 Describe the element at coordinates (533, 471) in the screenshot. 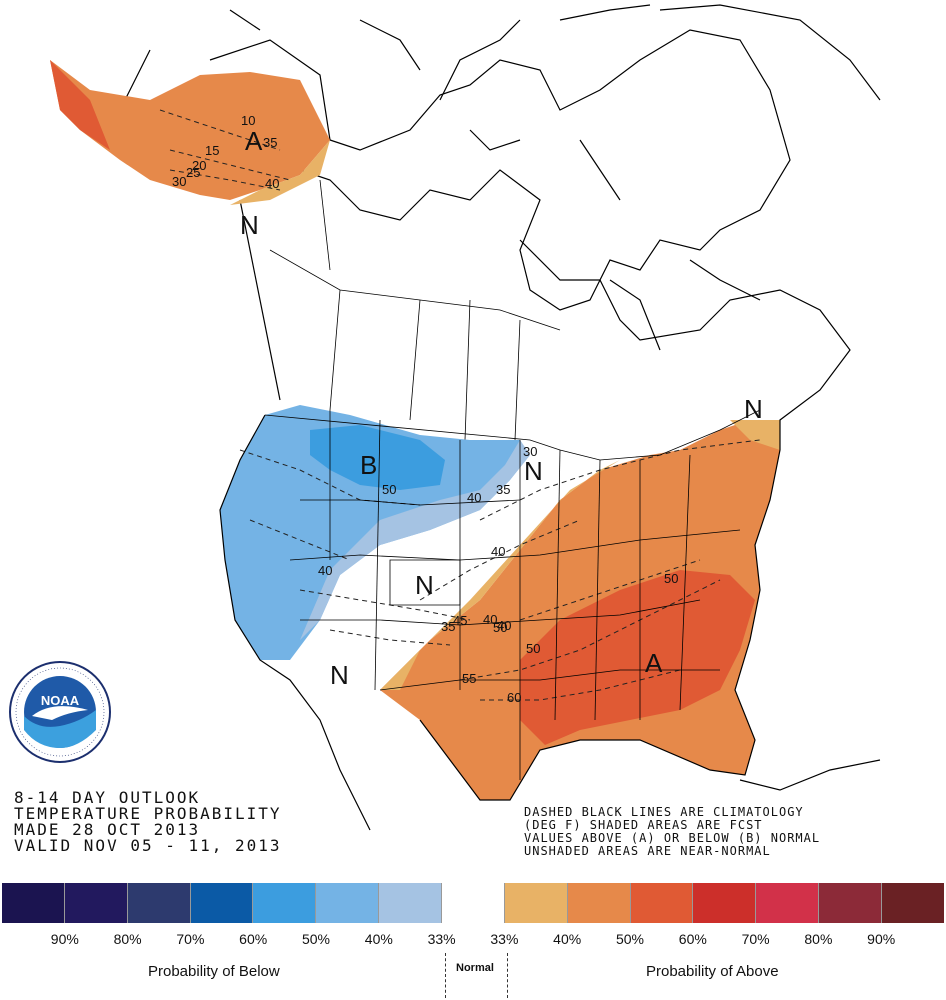

I see `upper-midwest-normal-label: N` at that location.